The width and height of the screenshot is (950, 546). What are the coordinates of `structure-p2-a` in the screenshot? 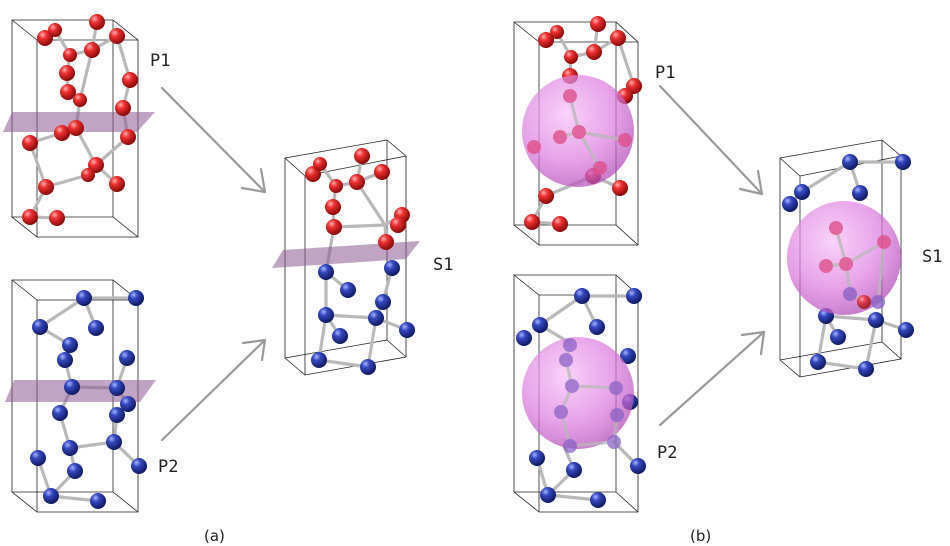 It's located at (80, 396).